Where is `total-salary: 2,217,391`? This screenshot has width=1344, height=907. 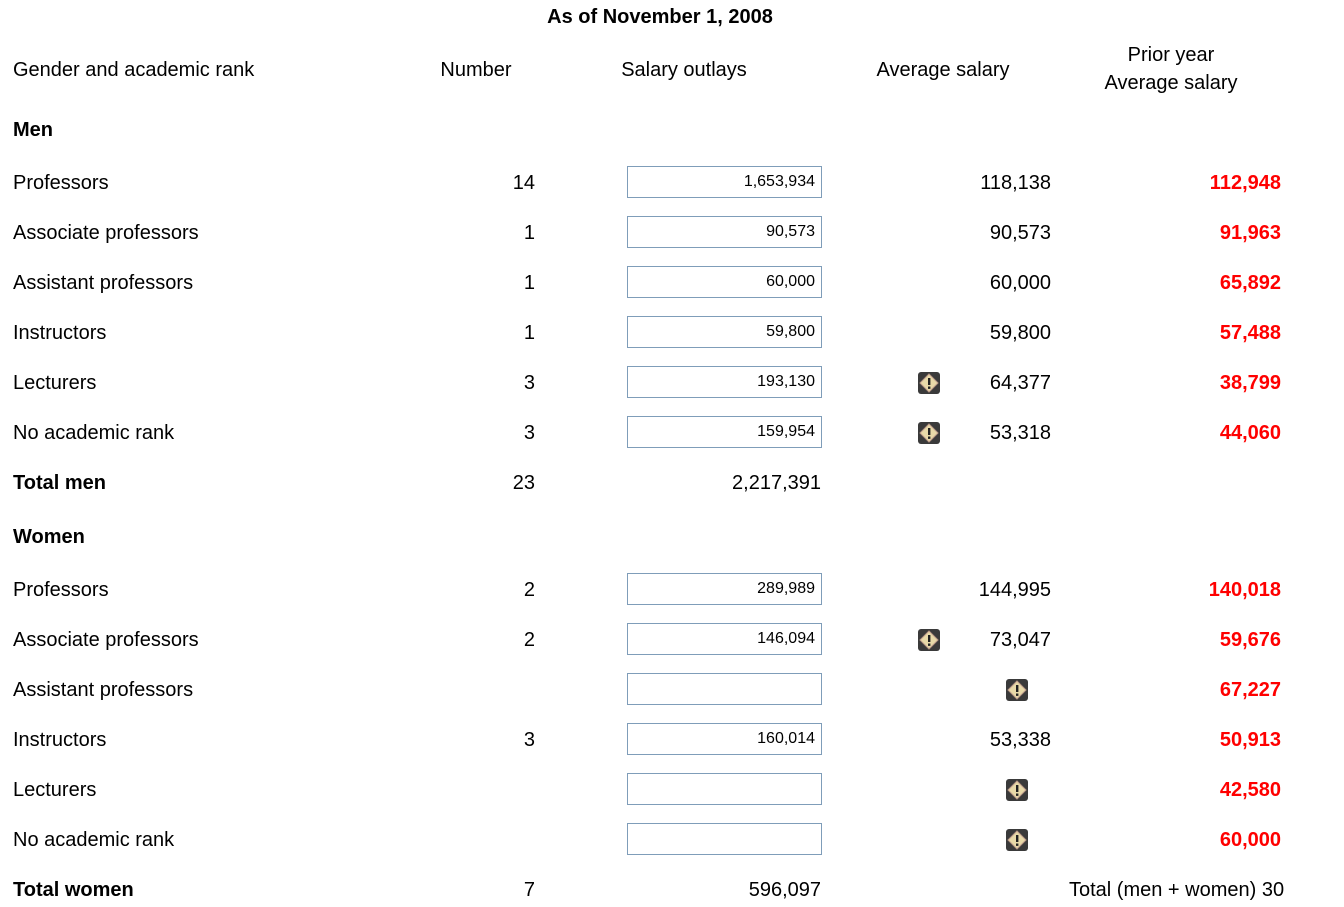 total-salary: 2,217,391 is located at coordinates (776, 483).